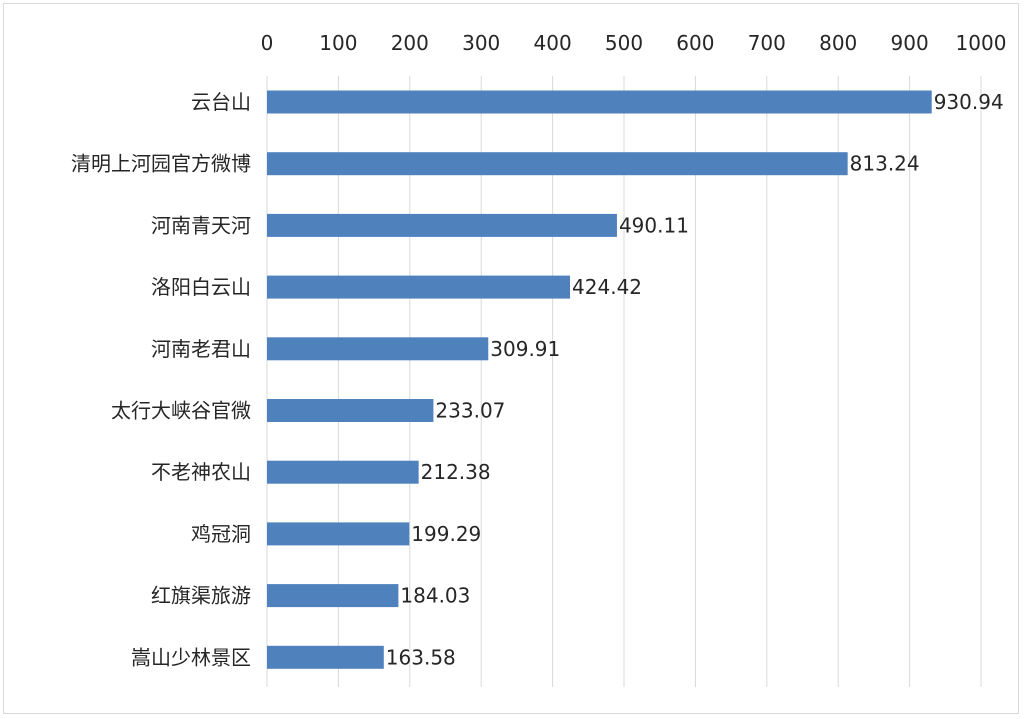 The height and width of the screenshot is (719, 1024). What do you see at coordinates (201, 287) in the screenshot?
I see `category-label: 洛阳白云山` at bounding box center [201, 287].